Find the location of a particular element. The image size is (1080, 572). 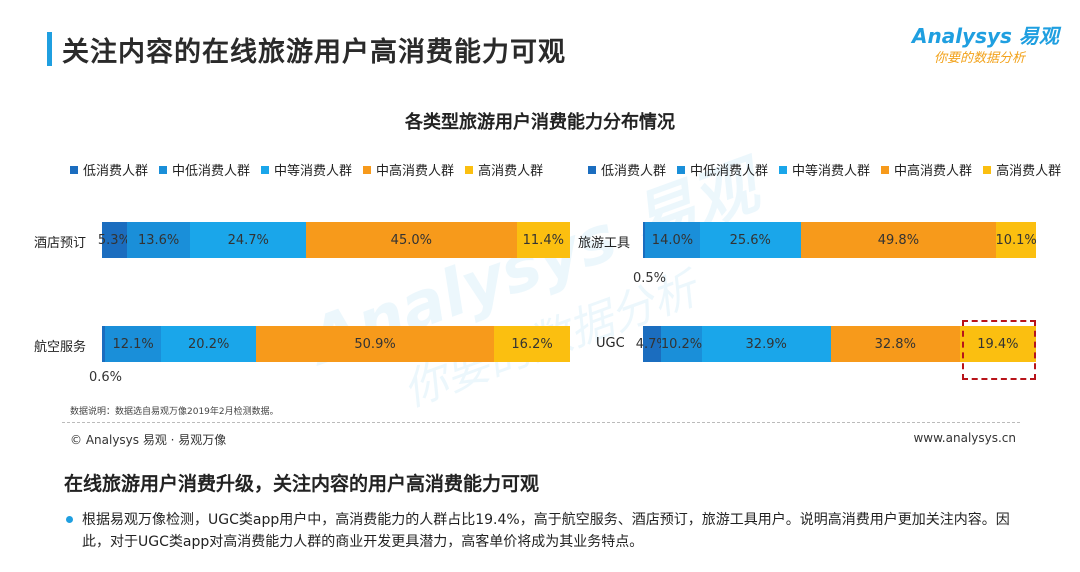

bar-segment: 14.0% is located at coordinates (672, 240).